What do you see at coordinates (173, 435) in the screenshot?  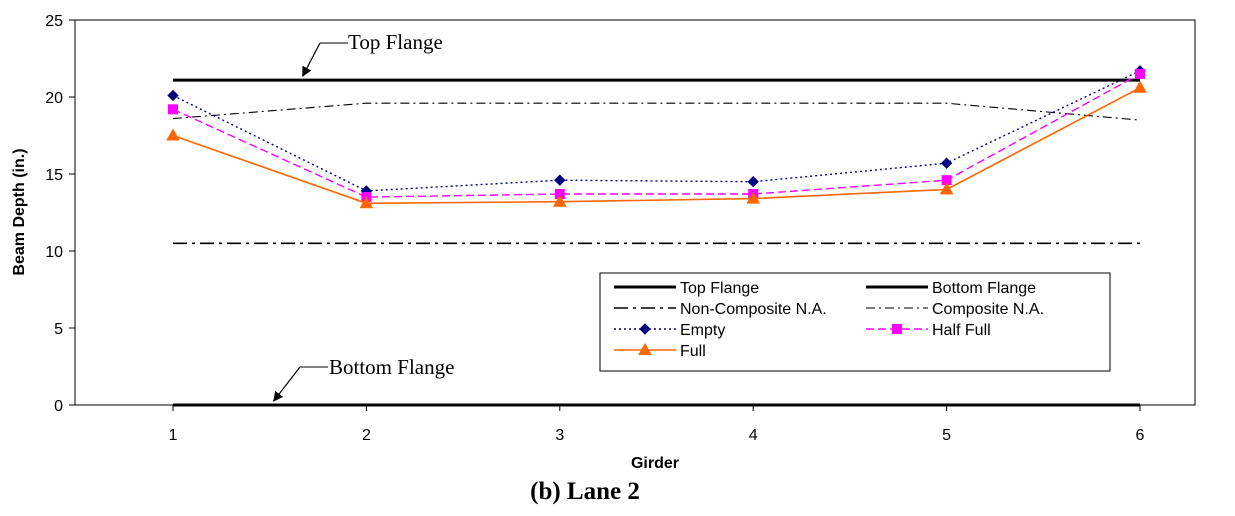 I see `x-tick-label: 1` at bounding box center [173, 435].